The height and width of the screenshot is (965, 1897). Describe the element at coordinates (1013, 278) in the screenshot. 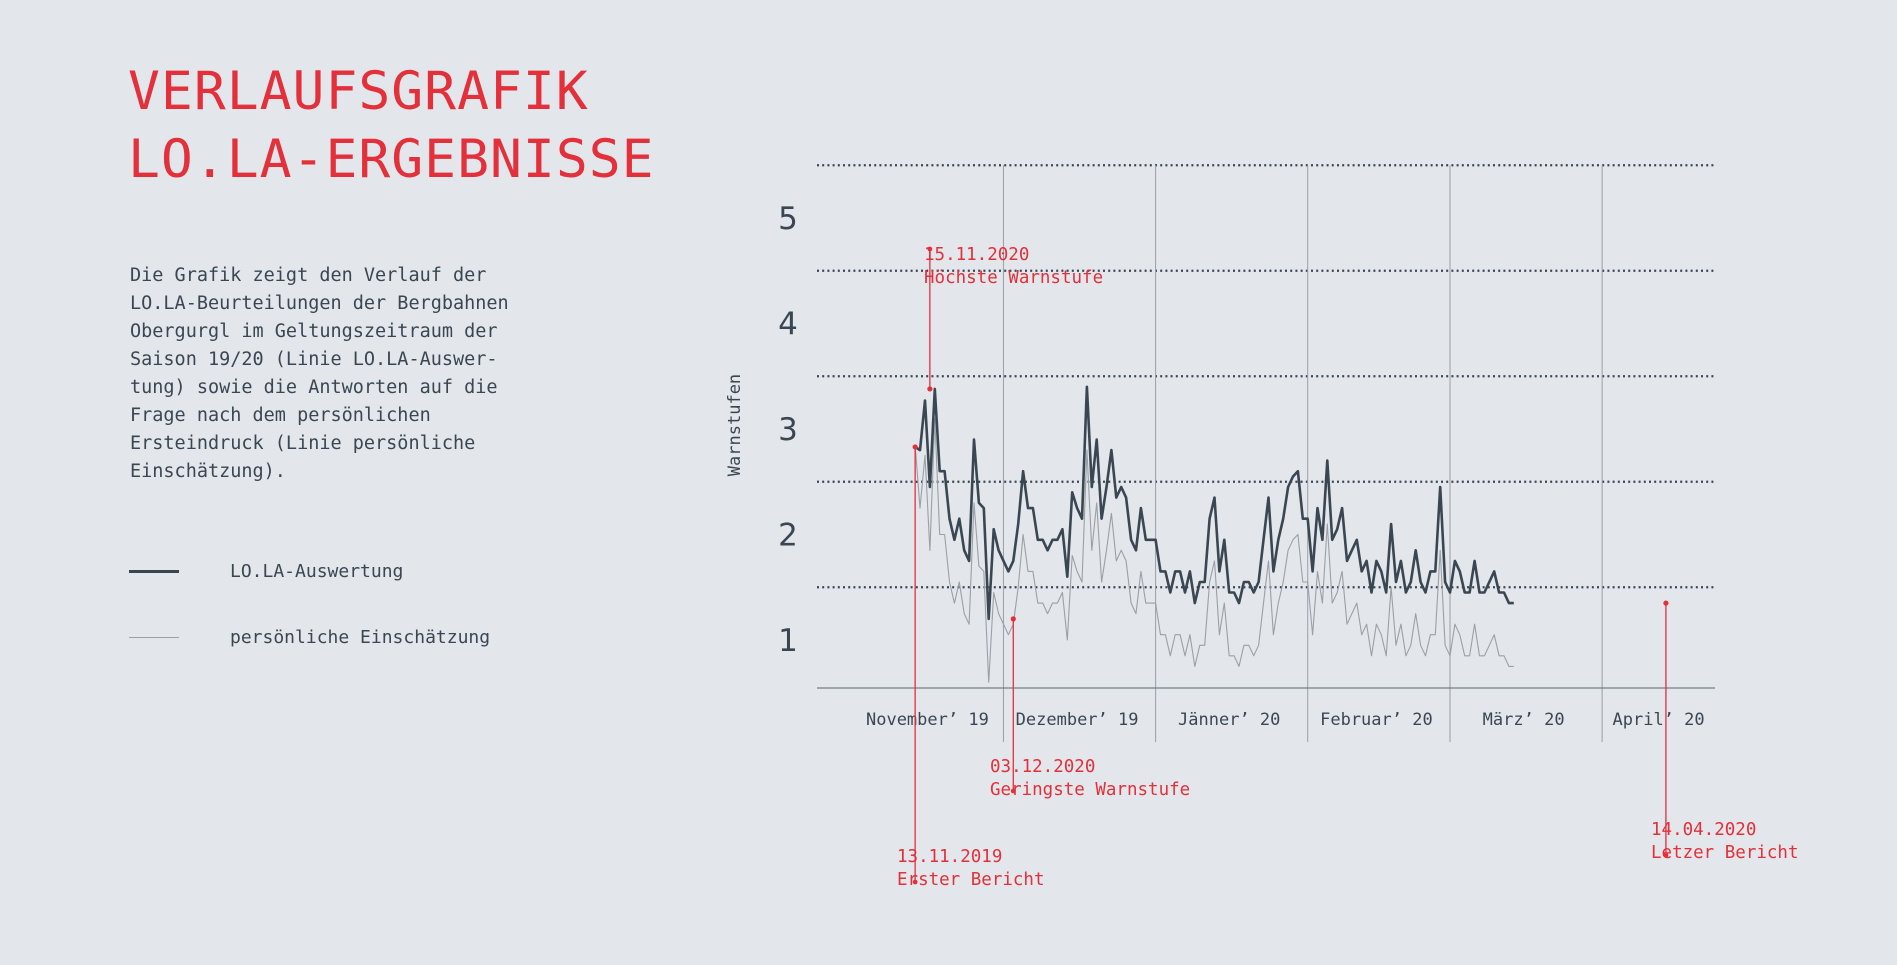

I see `annotation-text: Höchste Warnstufe` at that location.